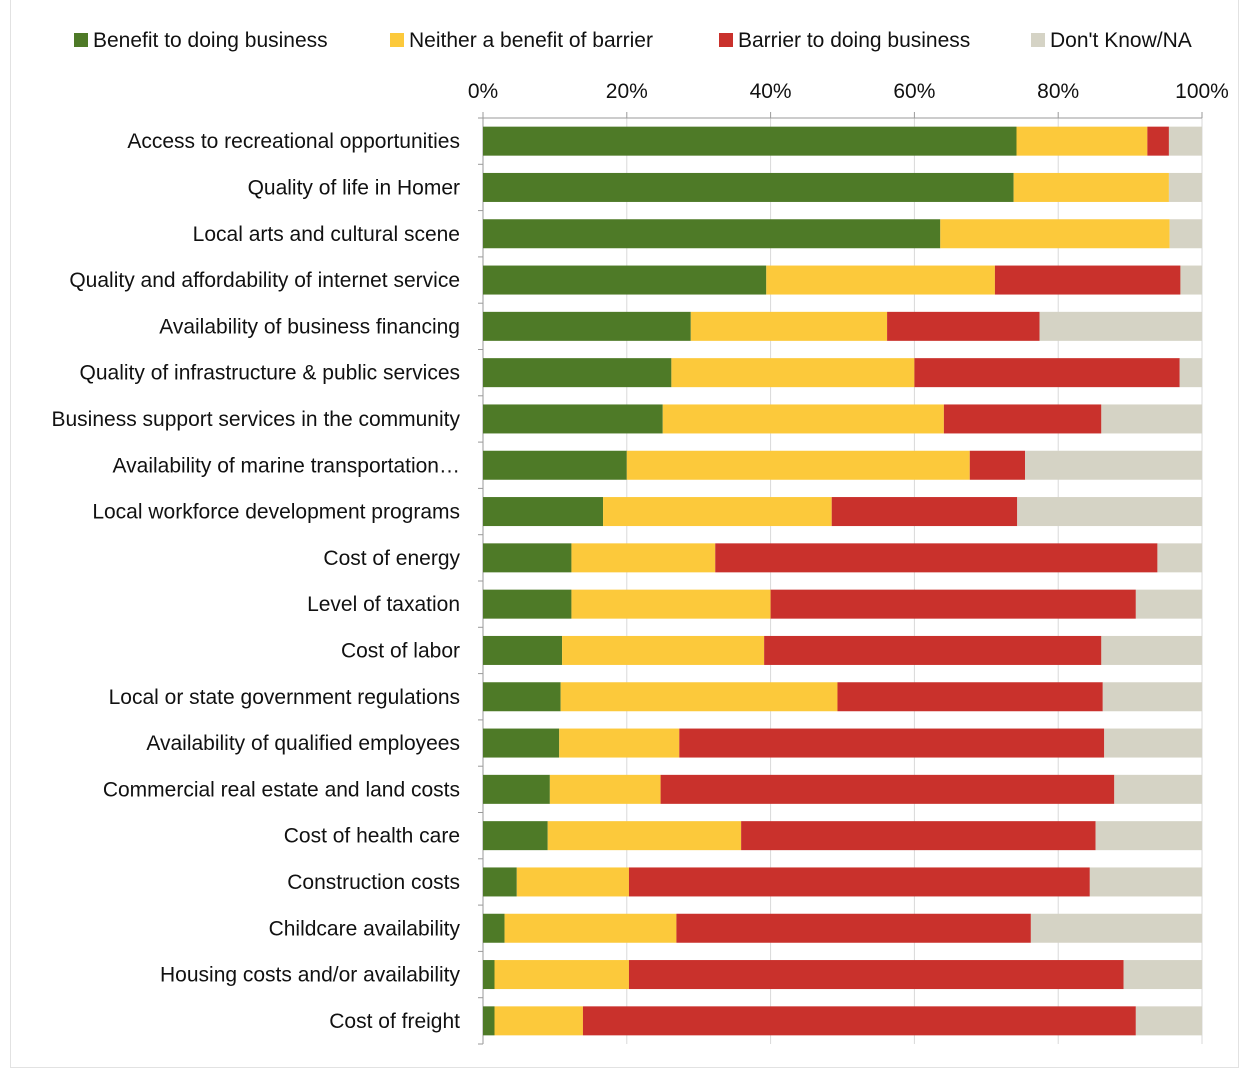 This screenshot has width=1240, height=1070. I want to click on category-label: Local workforce development programs, so click(276, 512).